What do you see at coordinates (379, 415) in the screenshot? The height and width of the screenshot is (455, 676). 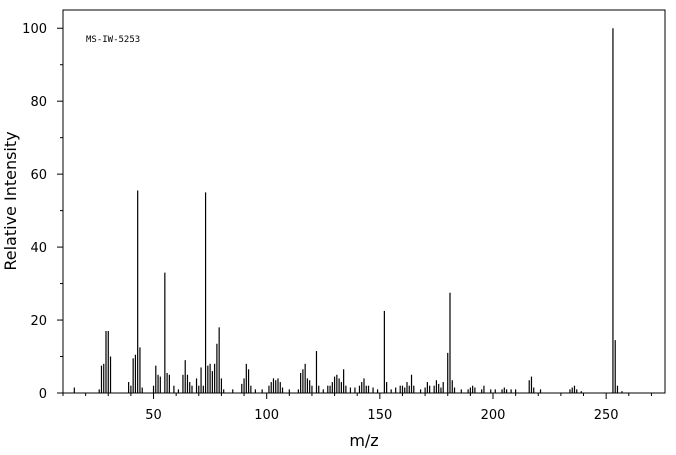 I see `x-tick-label: 150` at bounding box center [379, 415].